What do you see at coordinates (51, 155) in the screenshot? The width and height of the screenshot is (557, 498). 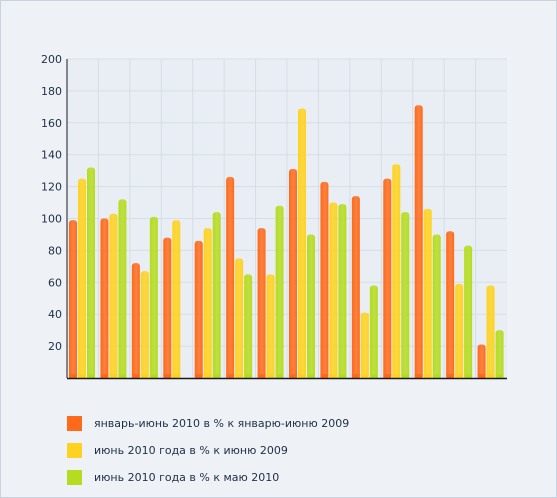 I see `y-tick-label: 140` at bounding box center [51, 155].